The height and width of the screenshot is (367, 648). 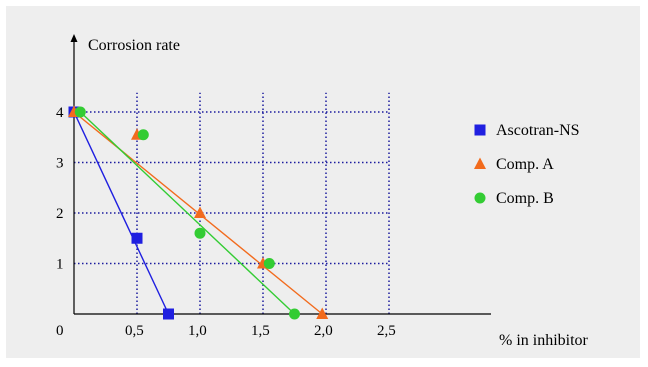 I want to click on y-tick-label: 1, so click(x=60, y=265).